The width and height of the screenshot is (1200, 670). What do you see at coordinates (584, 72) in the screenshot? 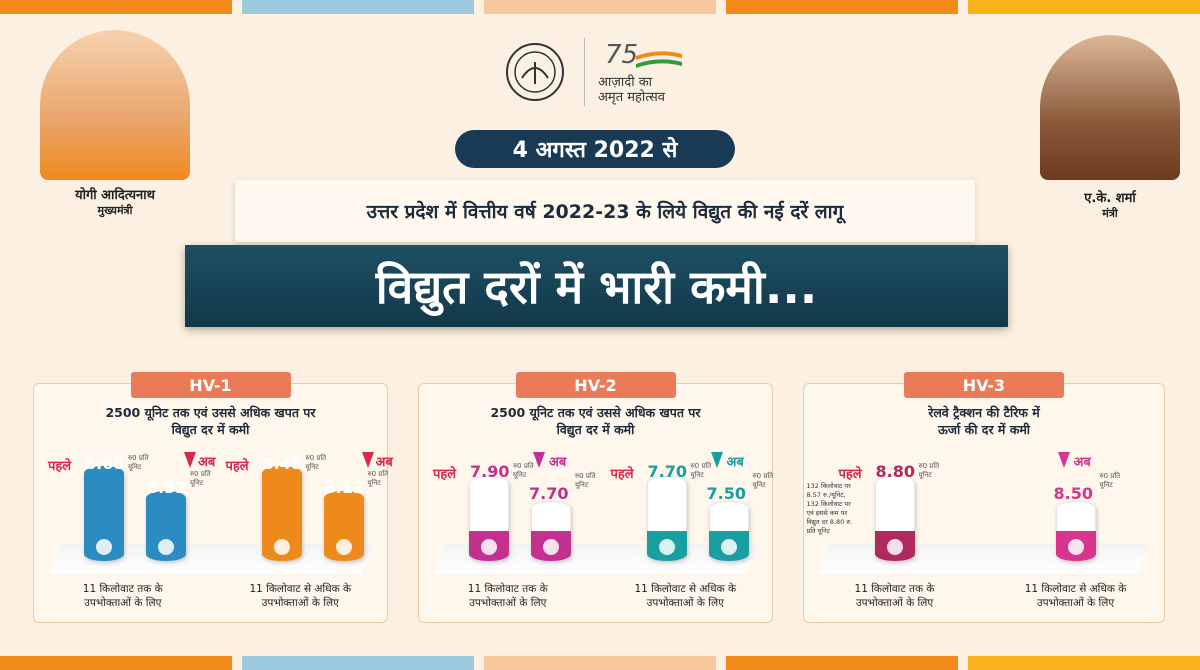
I see `divider` at bounding box center [584, 72].